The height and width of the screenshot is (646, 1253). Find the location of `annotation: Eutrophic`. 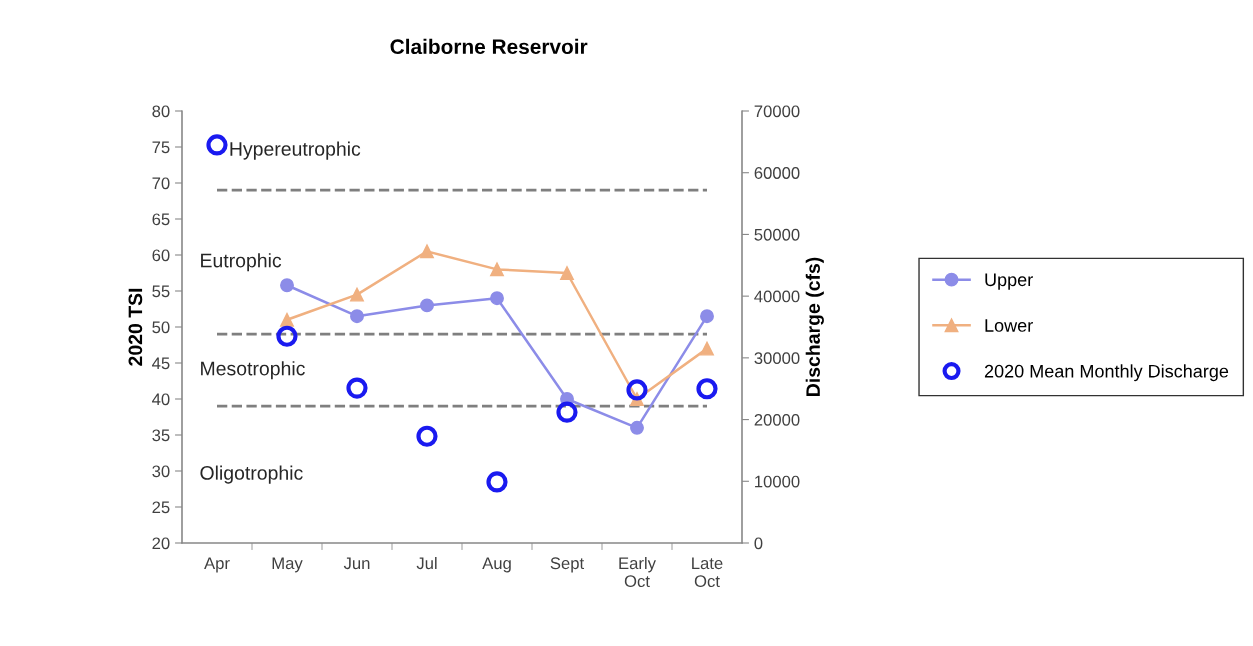

annotation: Eutrophic is located at coordinates (241, 262).